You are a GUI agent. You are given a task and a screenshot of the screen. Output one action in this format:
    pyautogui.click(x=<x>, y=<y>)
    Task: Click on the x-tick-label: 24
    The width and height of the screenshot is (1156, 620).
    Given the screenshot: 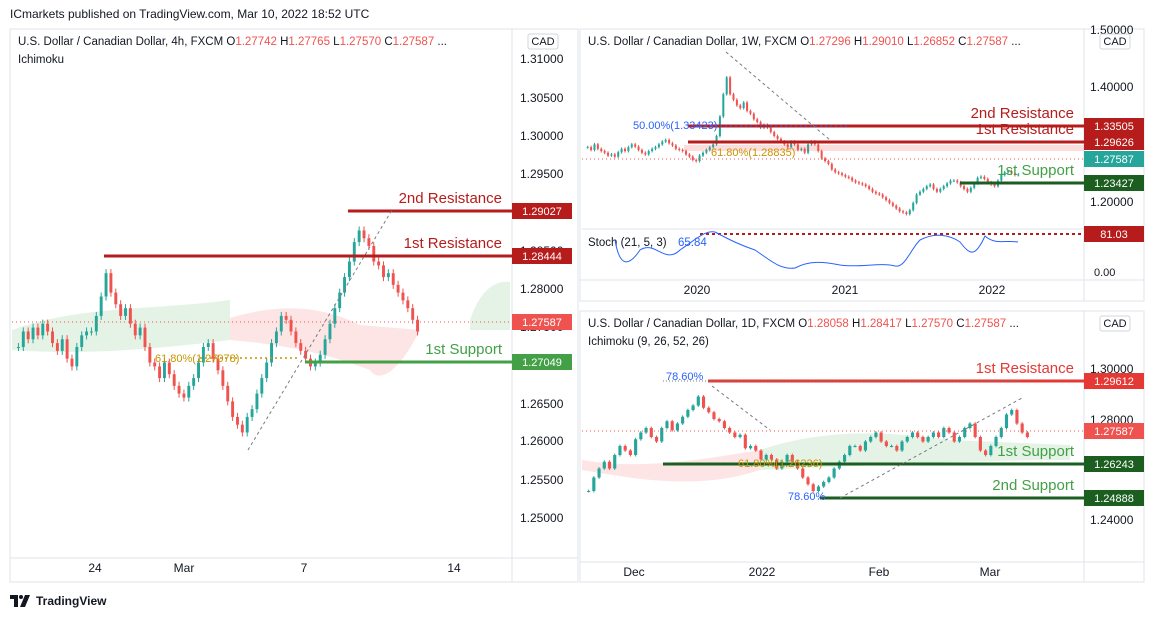 What is the action you would take?
    pyautogui.click(x=95, y=568)
    